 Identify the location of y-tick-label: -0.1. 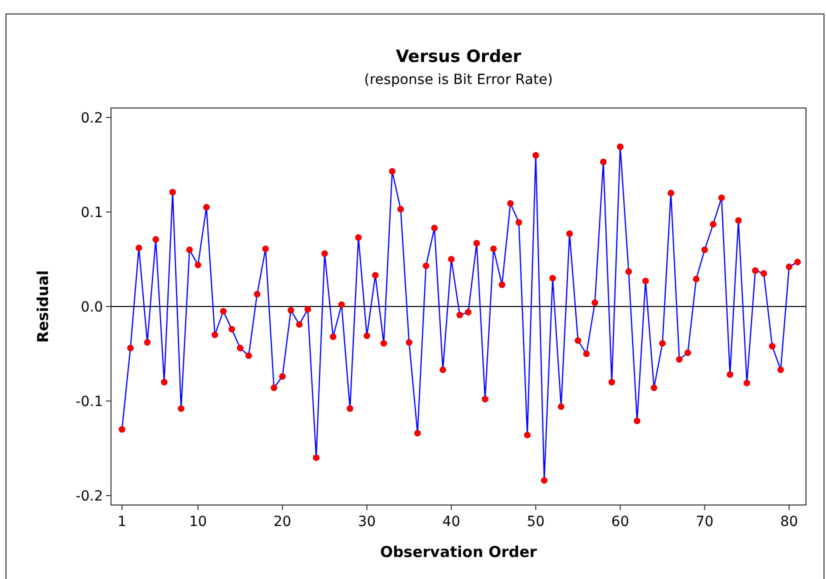
(89, 402).